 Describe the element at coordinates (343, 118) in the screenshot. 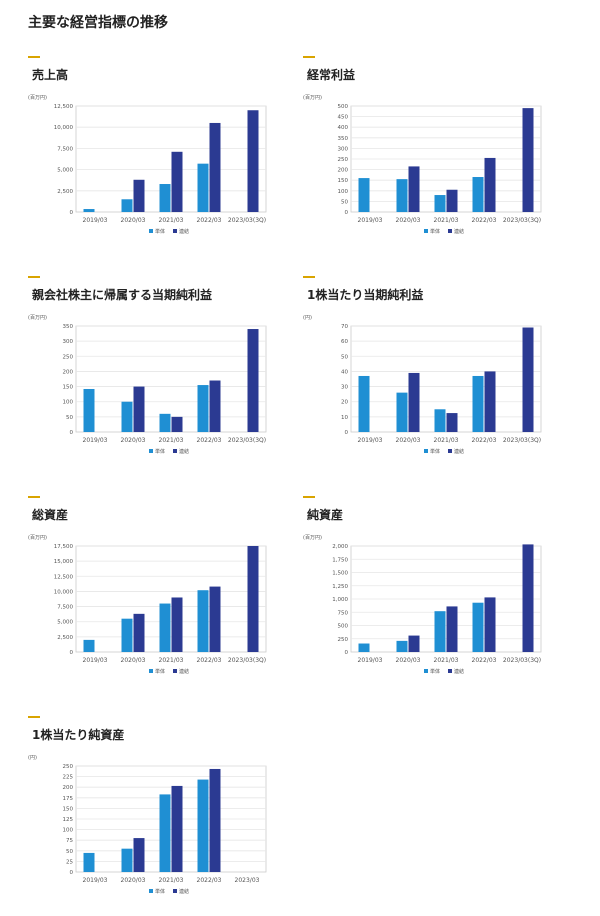

I see `y-tick-label: 450` at that location.